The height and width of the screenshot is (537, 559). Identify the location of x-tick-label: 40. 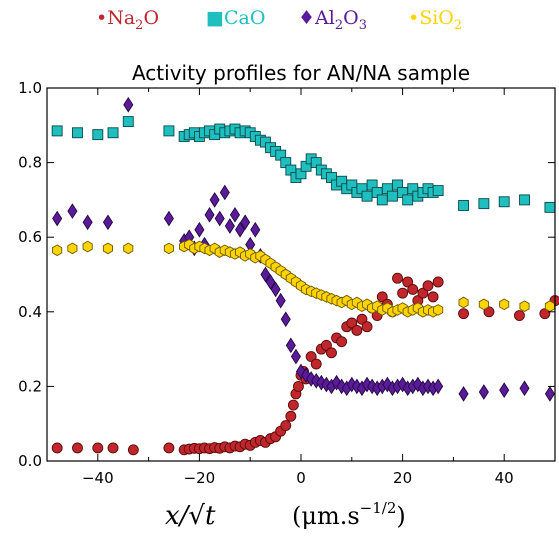
(504, 478).